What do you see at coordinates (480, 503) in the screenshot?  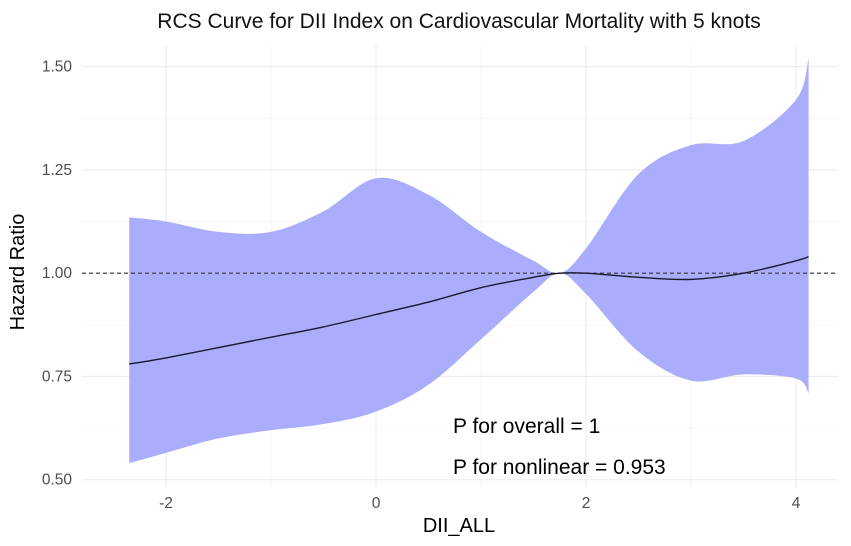 I see `x-axis-ticks: -2 0 2 4` at bounding box center [480, 503].